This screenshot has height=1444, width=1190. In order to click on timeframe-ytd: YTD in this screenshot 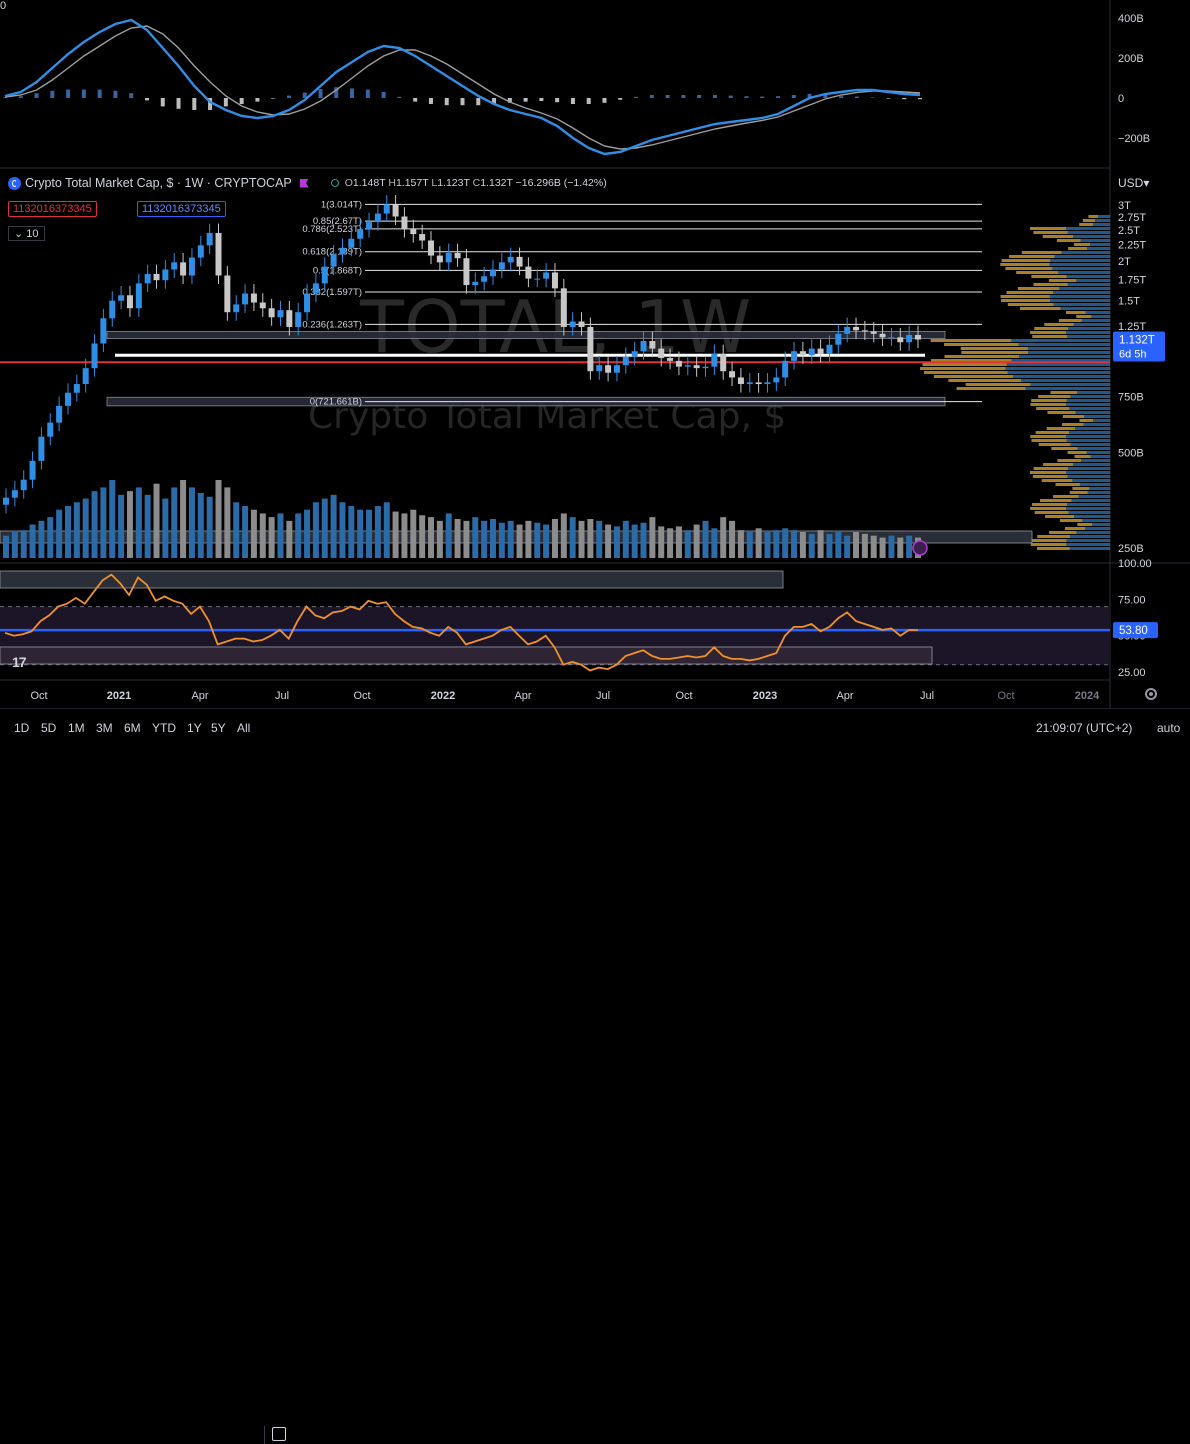, I will do `click(164, 728)`.